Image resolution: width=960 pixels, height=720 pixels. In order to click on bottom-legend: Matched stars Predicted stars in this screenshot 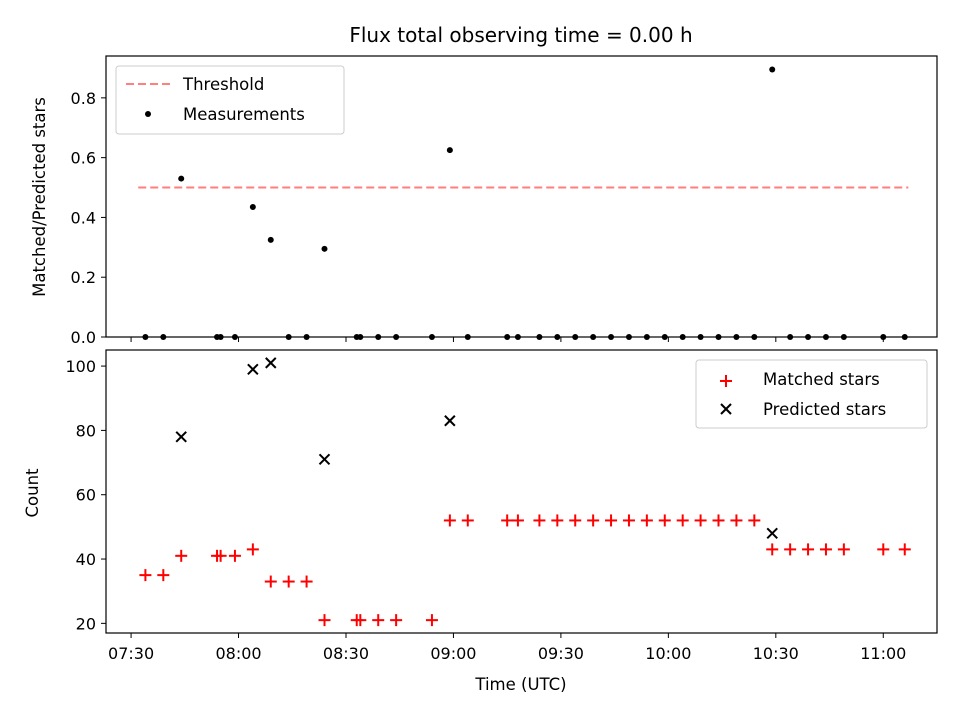, I will do `click(811, 394)`.